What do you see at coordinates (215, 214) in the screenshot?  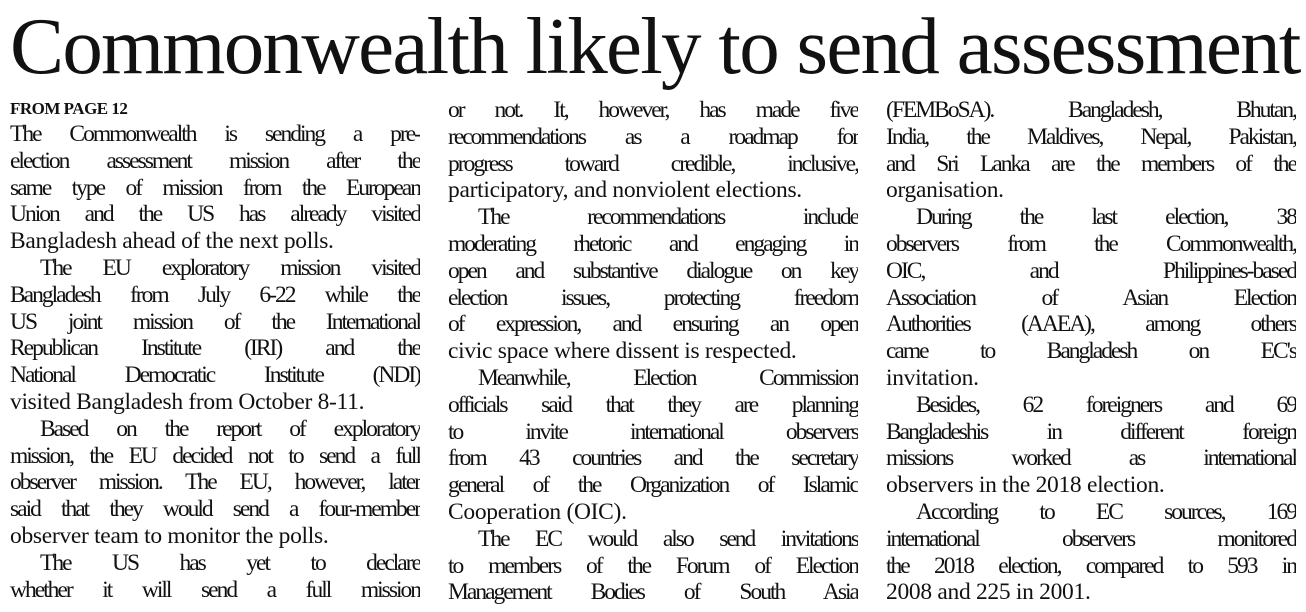 I see `text-line: Union and the US has already visited` at bounding box center [215, 214].